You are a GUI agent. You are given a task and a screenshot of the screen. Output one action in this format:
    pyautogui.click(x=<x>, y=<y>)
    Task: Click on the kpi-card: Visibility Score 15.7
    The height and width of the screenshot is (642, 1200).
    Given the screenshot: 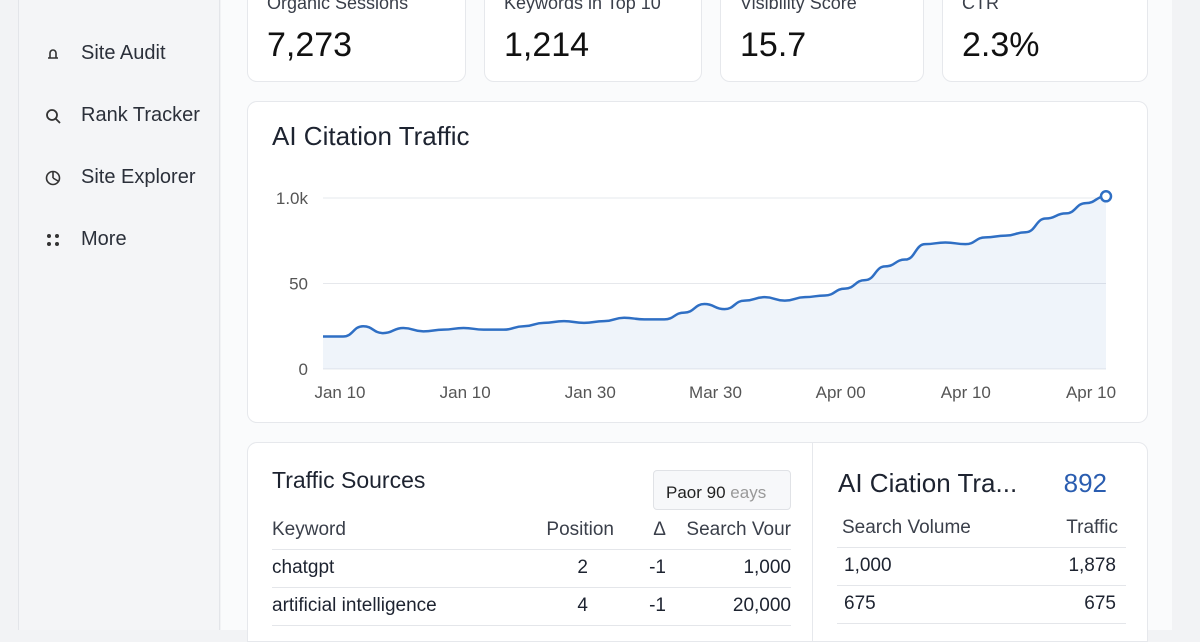 What is the action you would take?
    pyautogui.click(x=822, y=41)
    